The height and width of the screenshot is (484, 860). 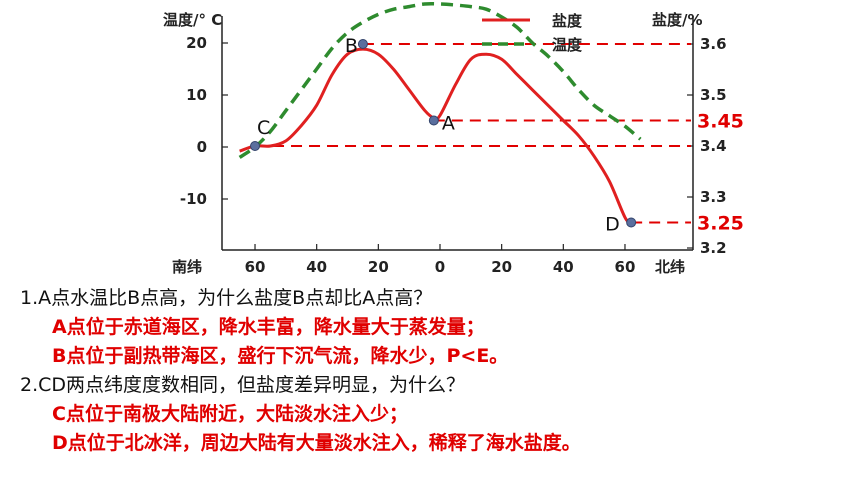 I want to click on x-tick-label: 0, so click(x=440, y=267).